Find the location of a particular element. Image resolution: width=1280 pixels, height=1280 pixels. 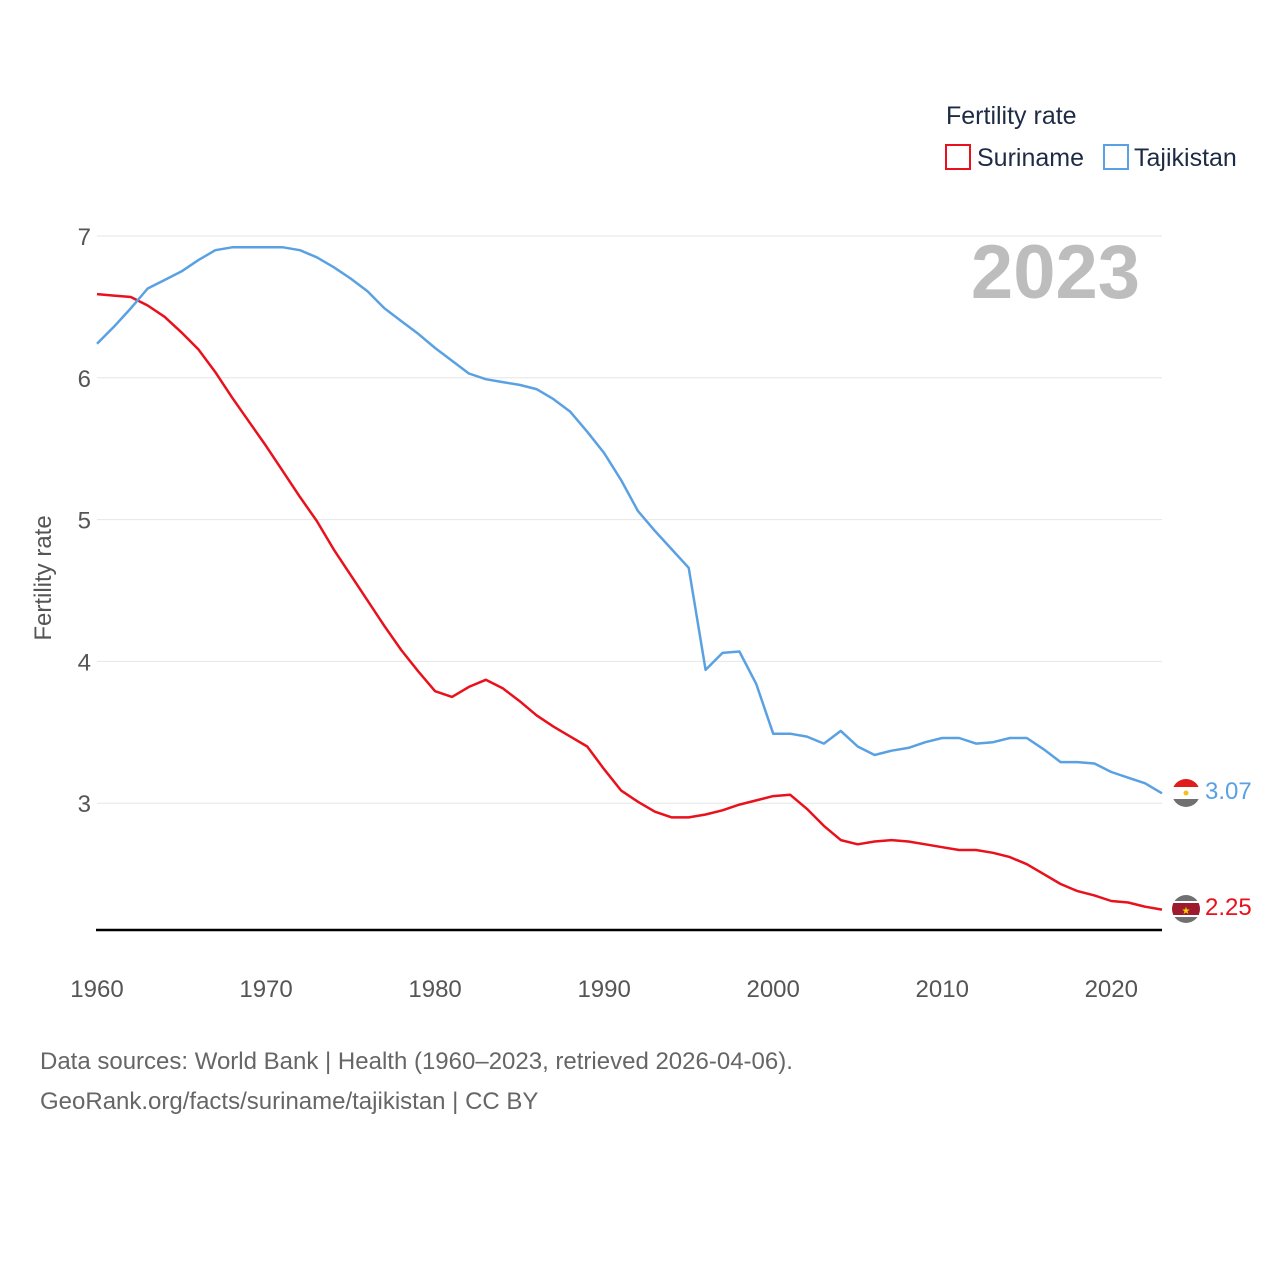

y-tick-label: 7 is located at coordinates (84, 237).